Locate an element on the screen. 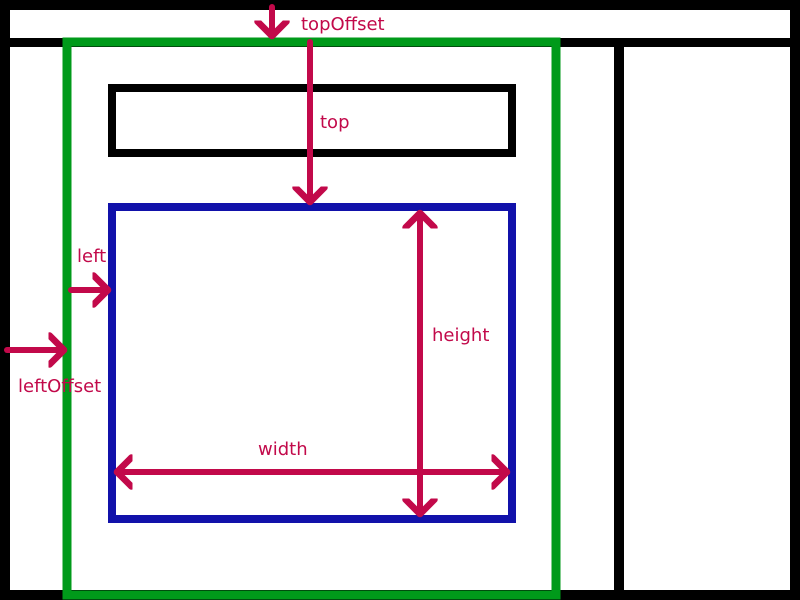 The image size is (800, 600). top-strip is located at coordinates (400, 24).